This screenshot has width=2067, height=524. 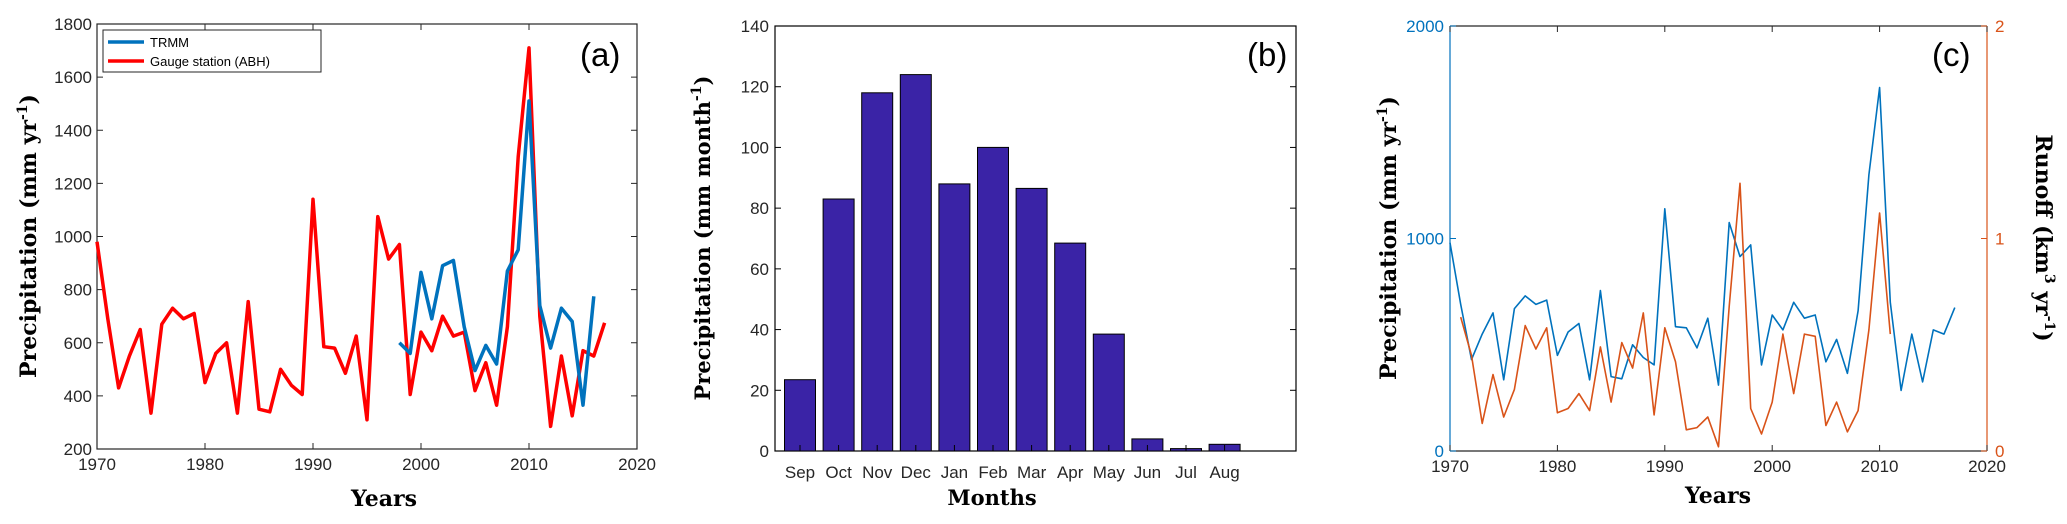 What do you see at coordinates (954, 317) in the screenshot?
I see `chart-b-bar-jan` at bounding box center [954, 317].